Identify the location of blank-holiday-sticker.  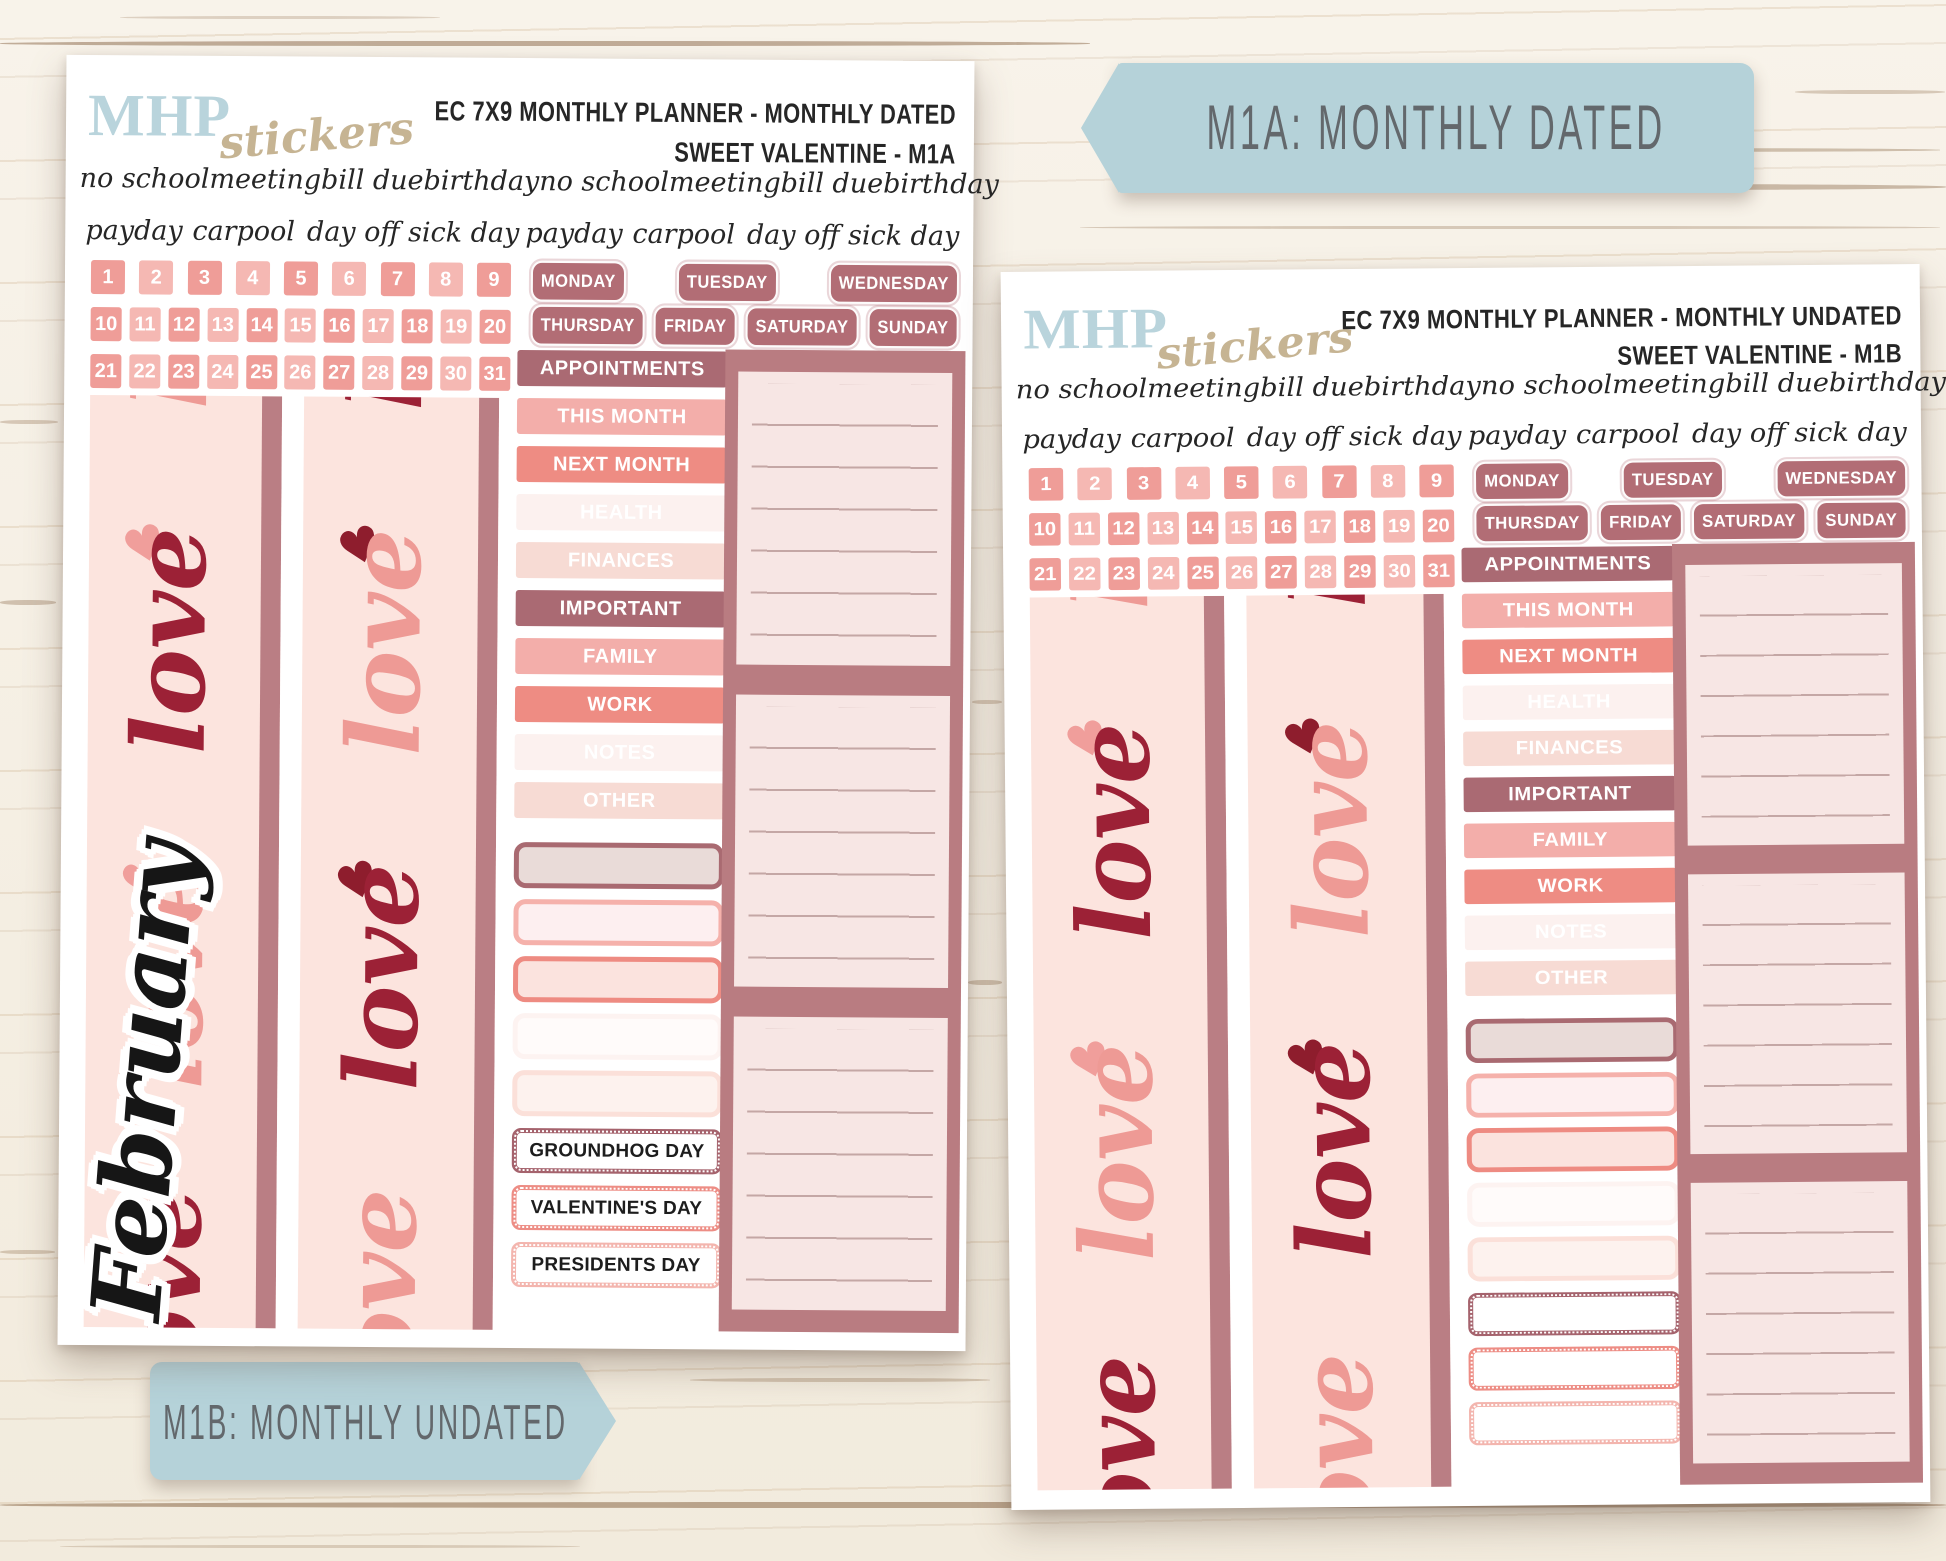
(1575, 1423).